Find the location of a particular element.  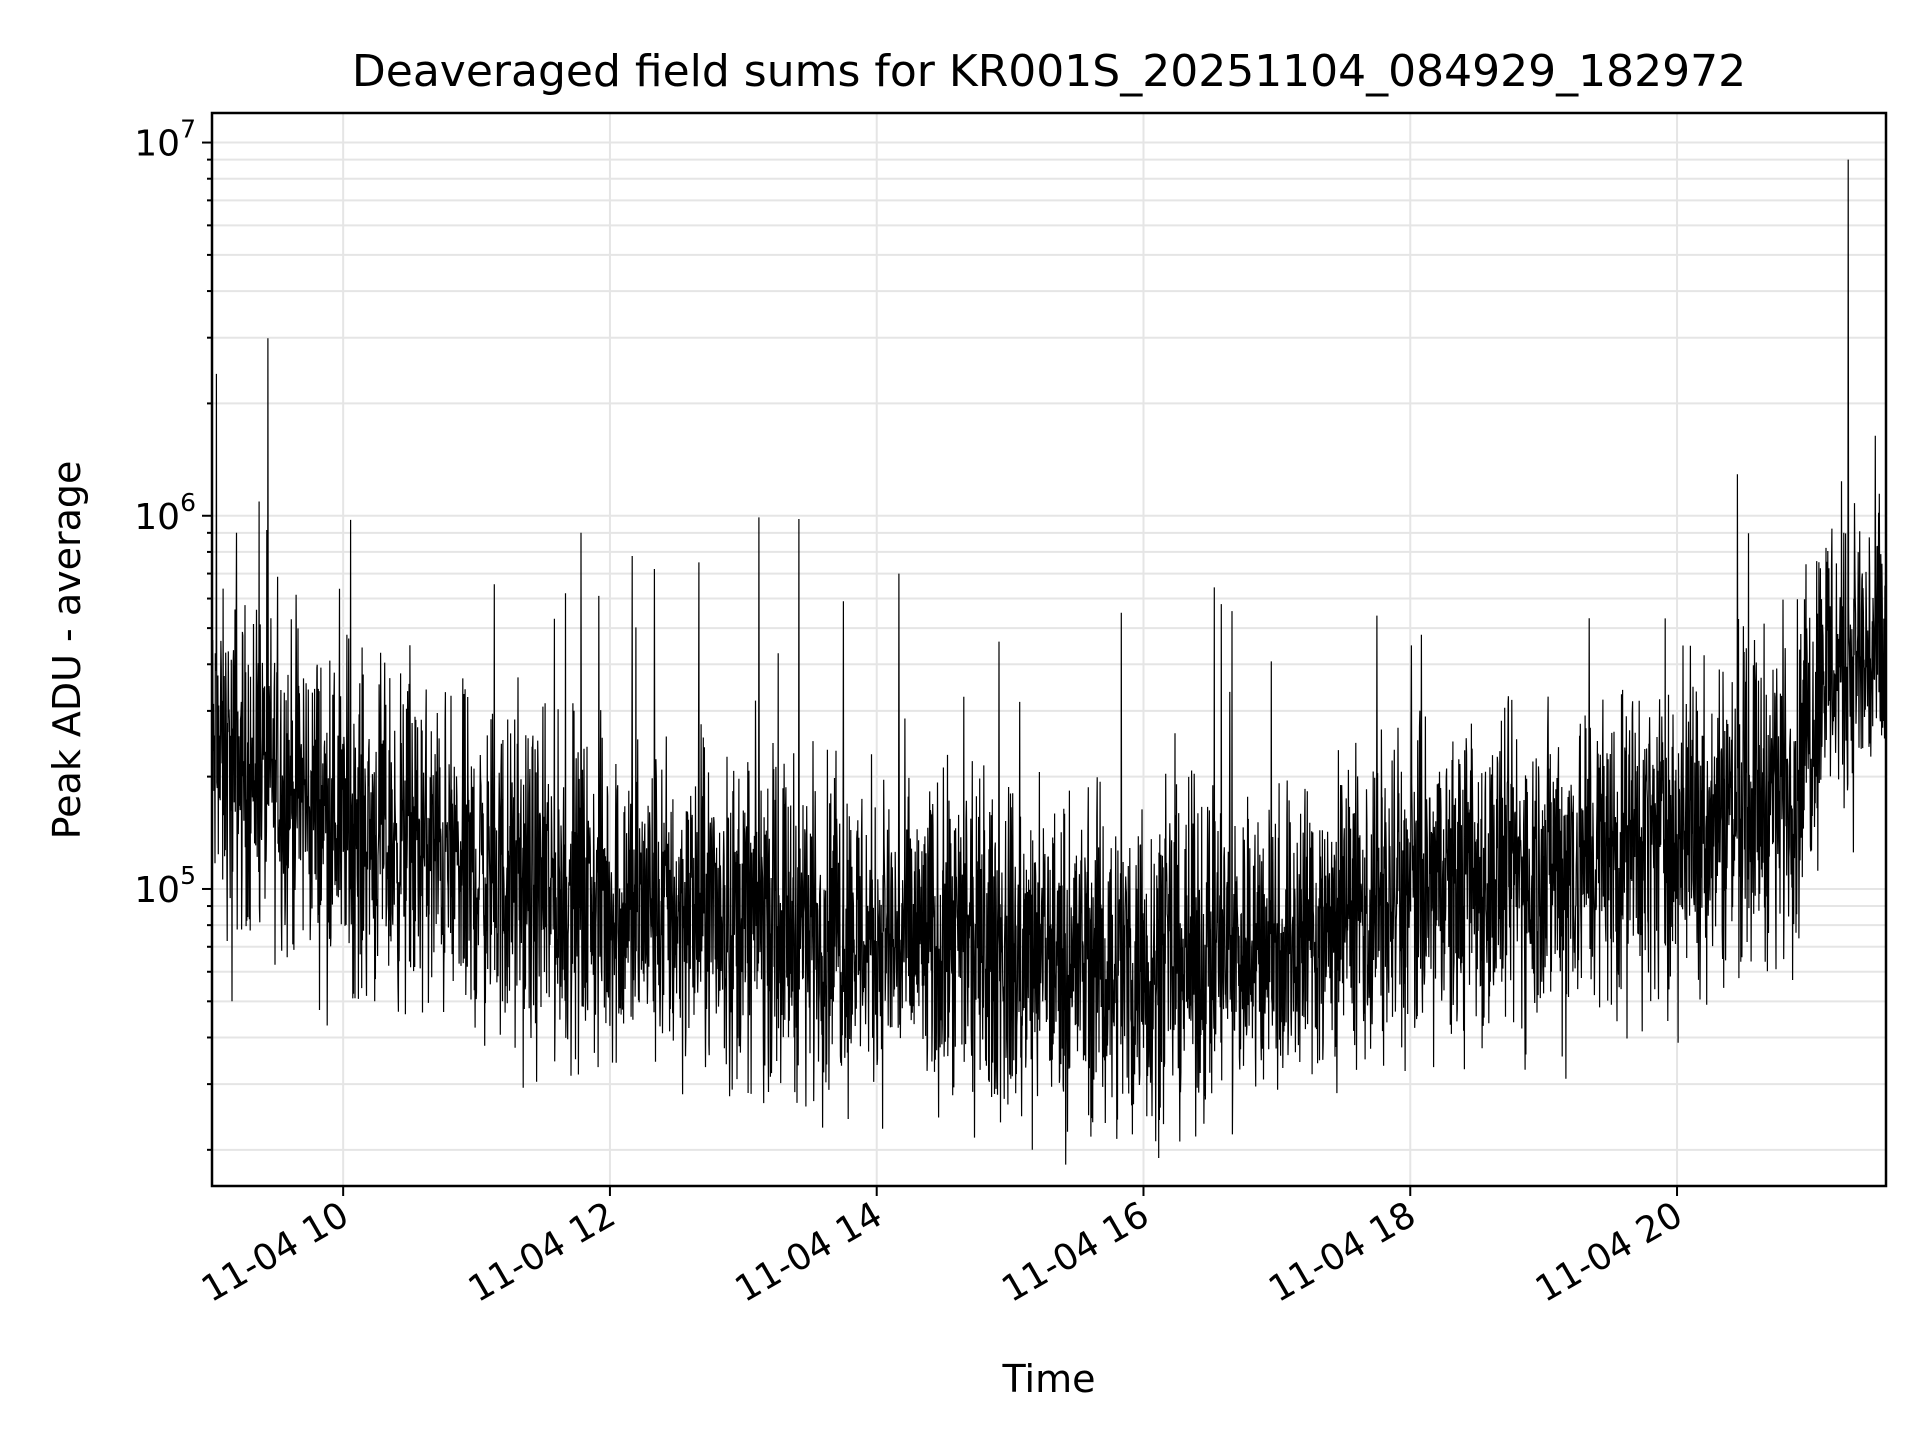

y-axis-ticks: 10⁵ 10⁶ 10⁷ is located at coordinates (173, 633).